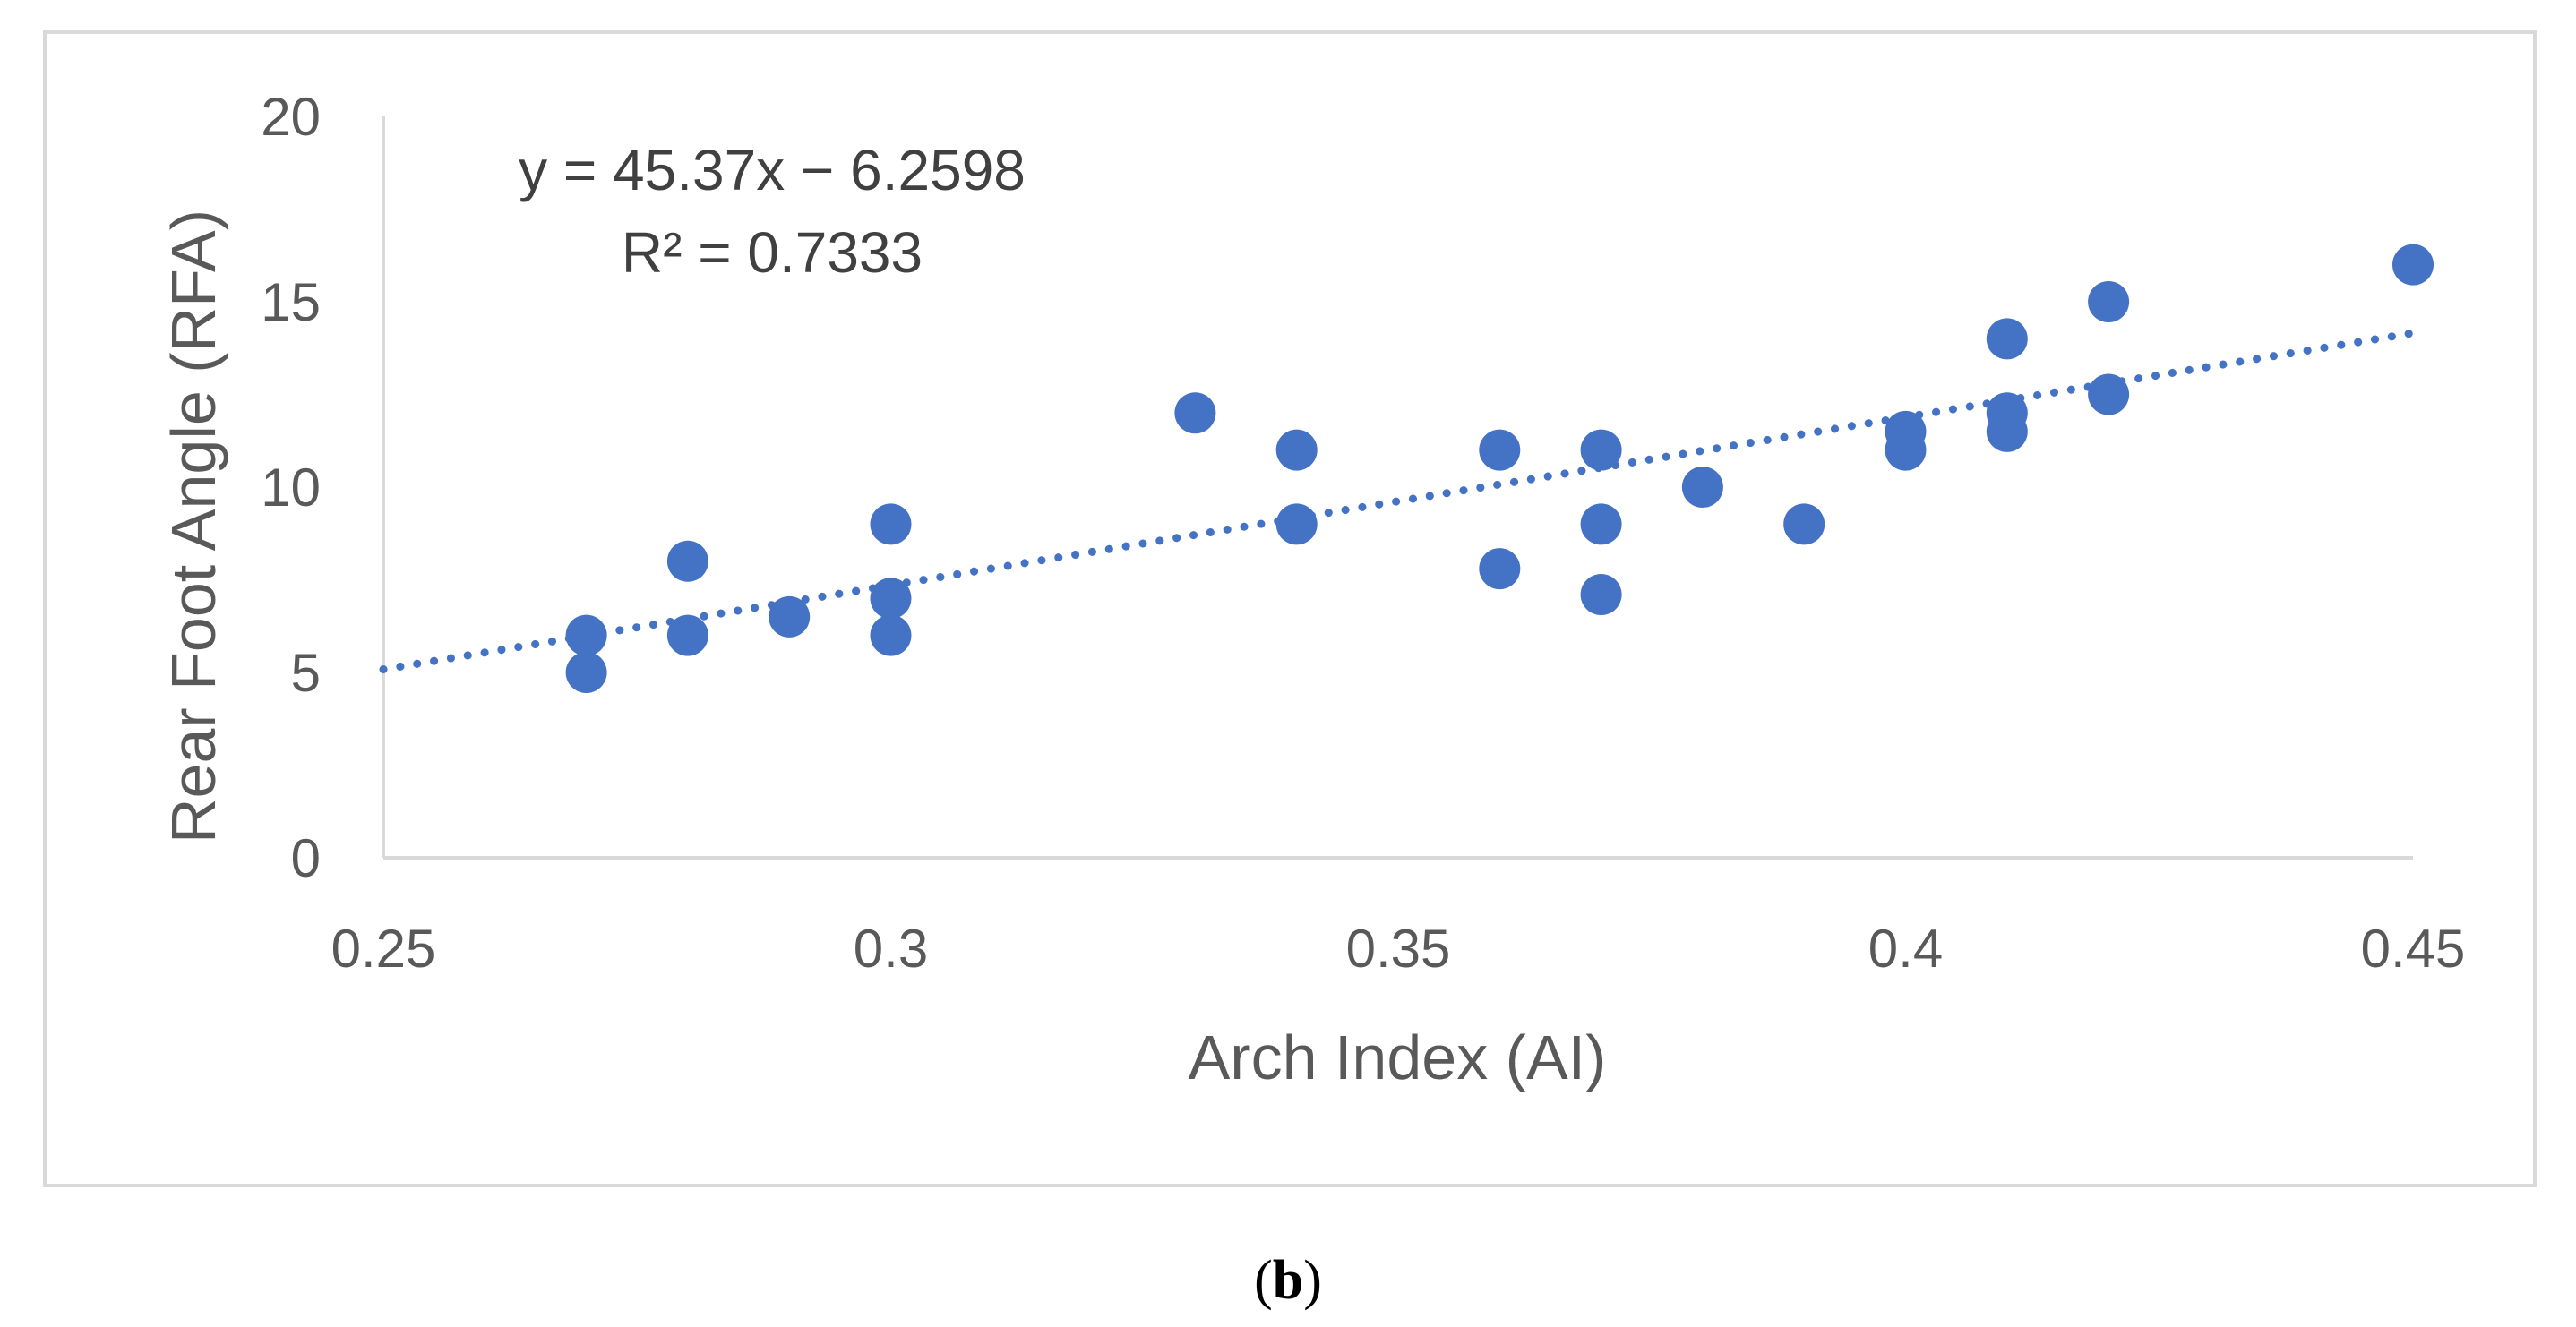 Image resolution: width=2576 pixels, height=1327 pixels. What do you see at coordinates (1398, 1057) in the screenshot?
I see `x-axis-title: Arch Index (AI)` at bounding box center [1398, 1057].